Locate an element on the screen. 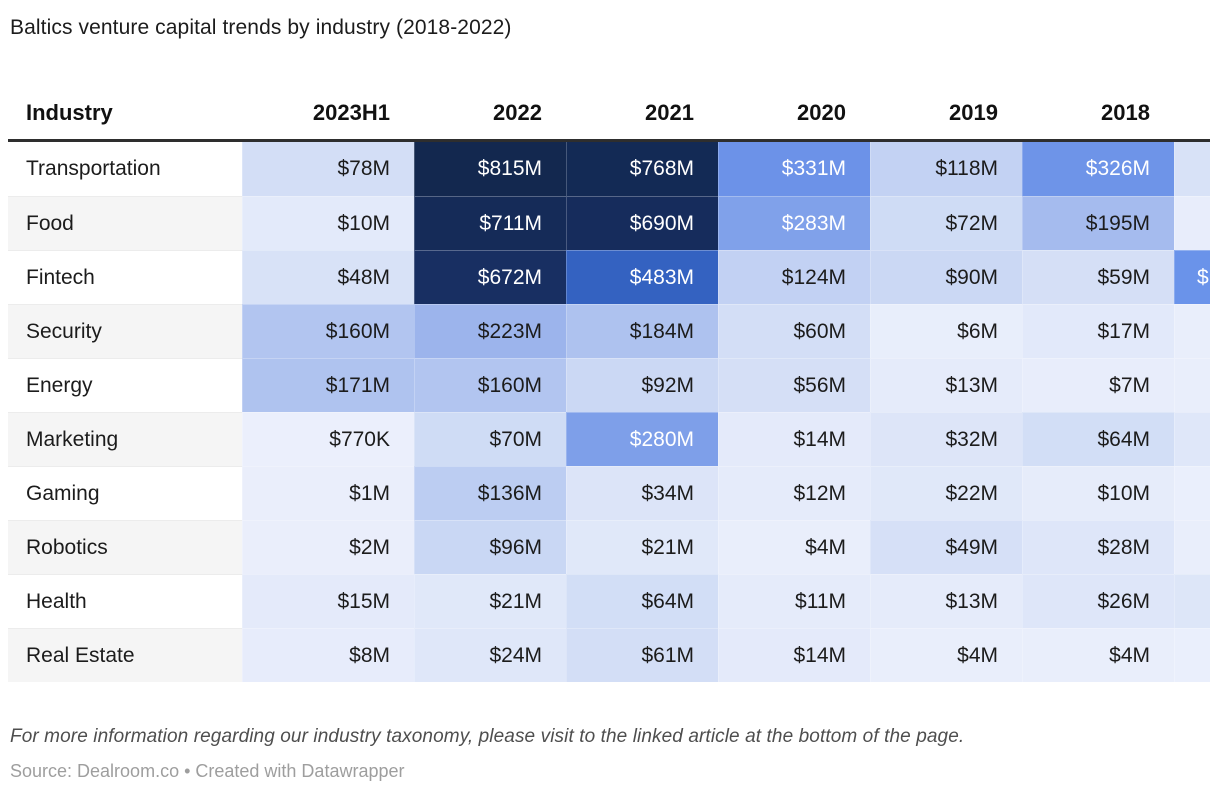 The height and width of the screenshot is (808, 1220). table-row: Marketing $770K $70M $280M $14M $32M $64M is located at coordinates (609, 439).